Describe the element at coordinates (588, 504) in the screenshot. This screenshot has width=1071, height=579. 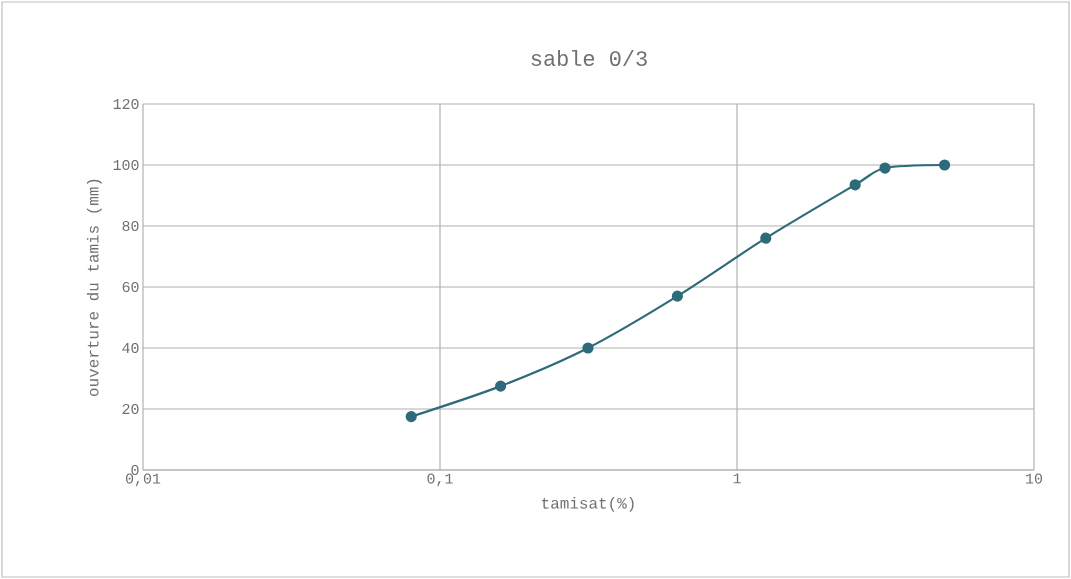
I see `x-axis-title: tamisat(%)` at that location.